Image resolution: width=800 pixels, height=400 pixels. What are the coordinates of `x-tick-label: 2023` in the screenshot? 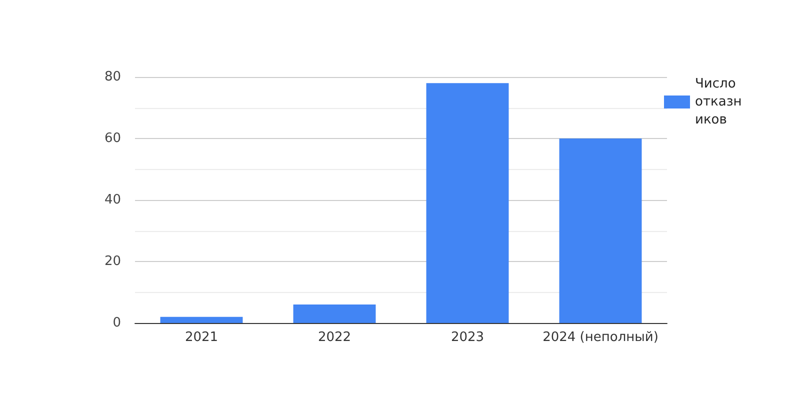 It's located at (467, 337).